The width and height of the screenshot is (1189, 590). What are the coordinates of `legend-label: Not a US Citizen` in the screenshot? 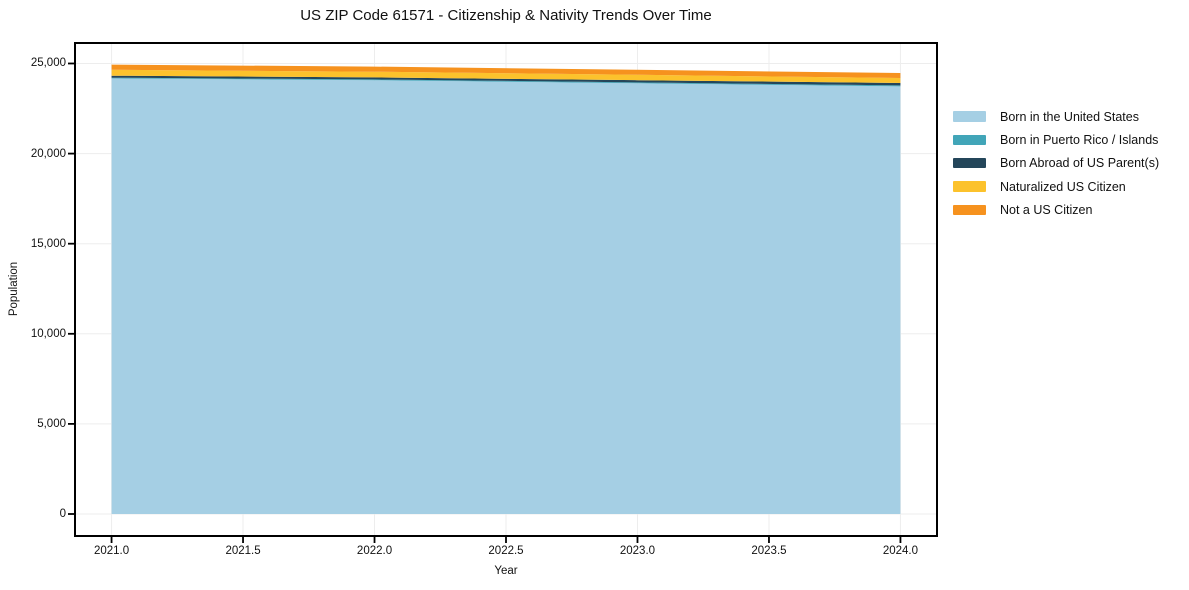 It's located at (1046, 209).